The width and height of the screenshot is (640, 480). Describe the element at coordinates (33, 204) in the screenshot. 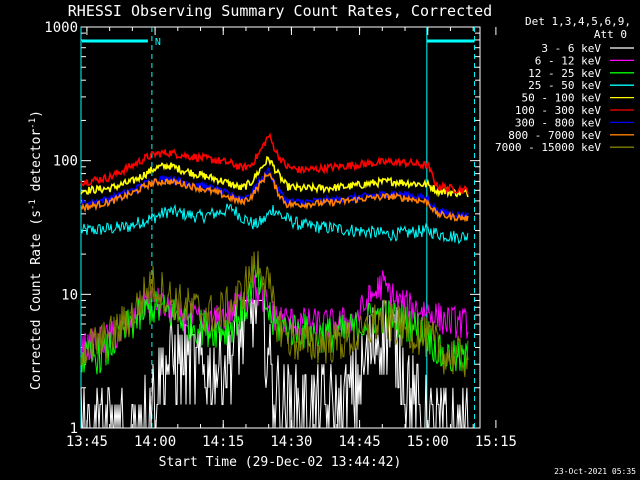

I see `y-axis-label-sup1: -1` at that location.